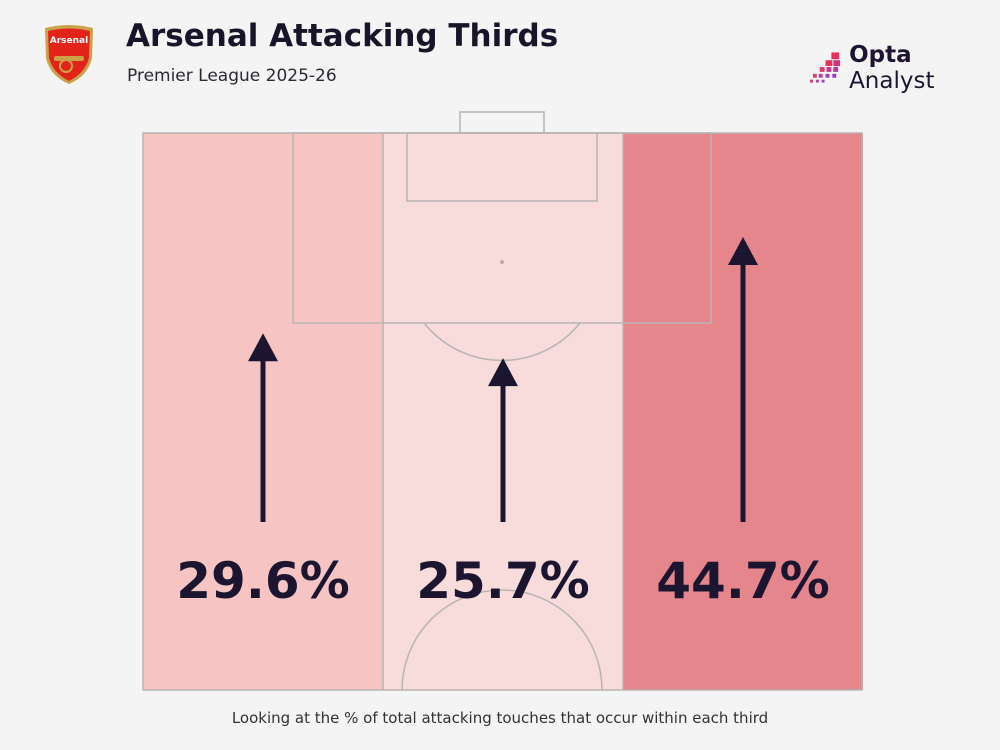 The height and width of the screenshot is (750, 1000). What do you see at coordinates (892, 81) in the screenshot?
I see `logo-text-rest: Analyst` at bounding box center [892, 81].